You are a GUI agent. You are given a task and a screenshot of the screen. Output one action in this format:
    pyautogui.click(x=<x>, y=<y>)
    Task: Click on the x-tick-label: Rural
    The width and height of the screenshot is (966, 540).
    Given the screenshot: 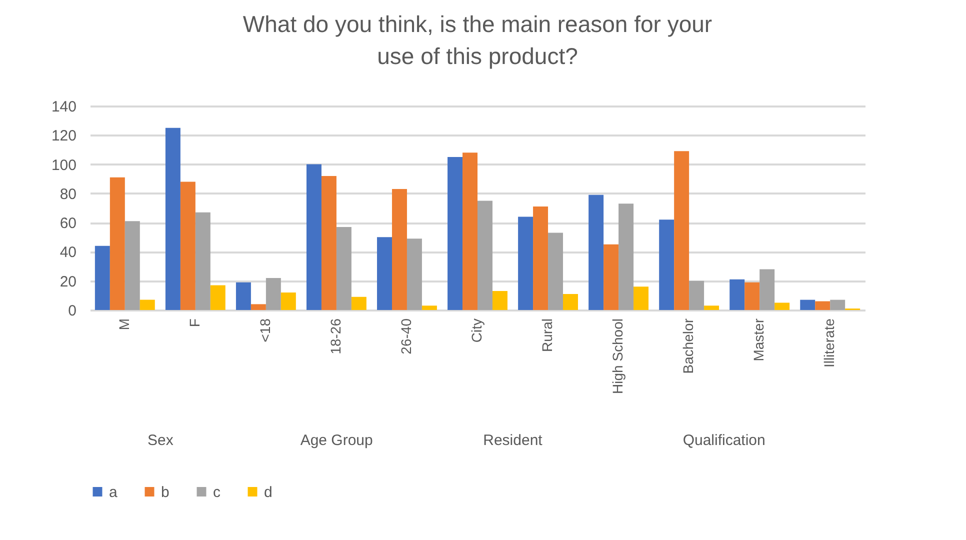 What is the action you would take?
    pyautogui.click(x=547, y=335)
    